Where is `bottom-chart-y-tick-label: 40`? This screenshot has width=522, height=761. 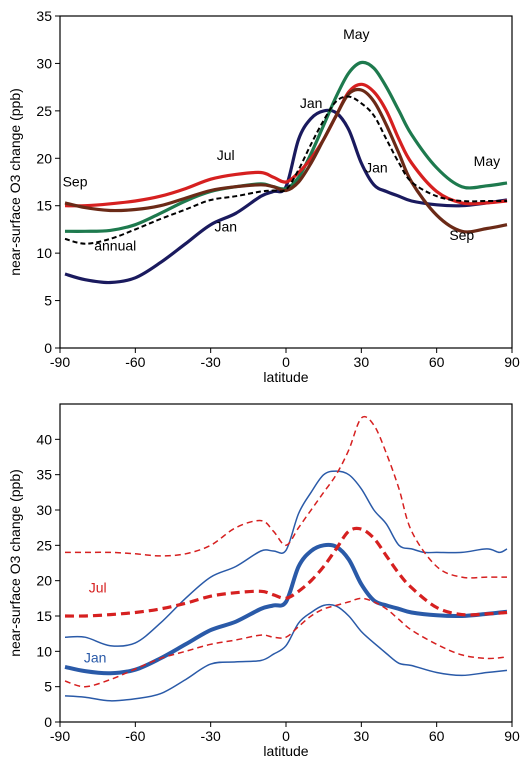 bottom-chart-y-tick-label: 40 is located at coordinates (44, 439).